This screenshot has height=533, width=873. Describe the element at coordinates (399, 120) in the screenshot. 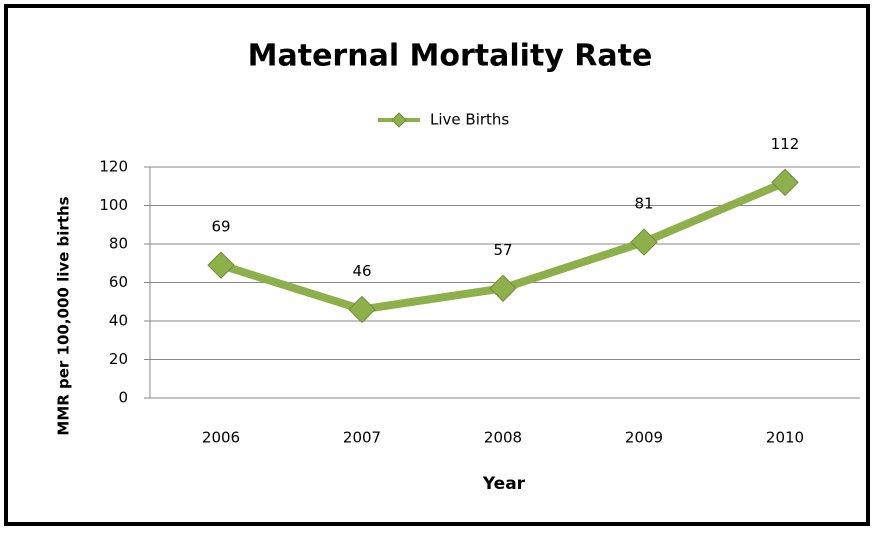

I see `legend-marker` at that location.